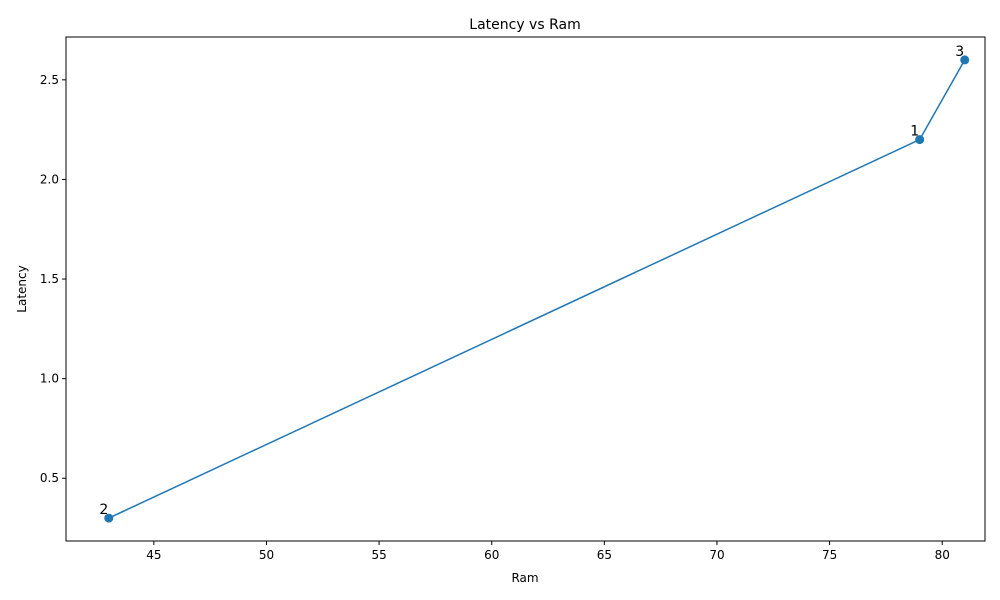  I want to click on x-tick-label: 55, so click(378, 555).